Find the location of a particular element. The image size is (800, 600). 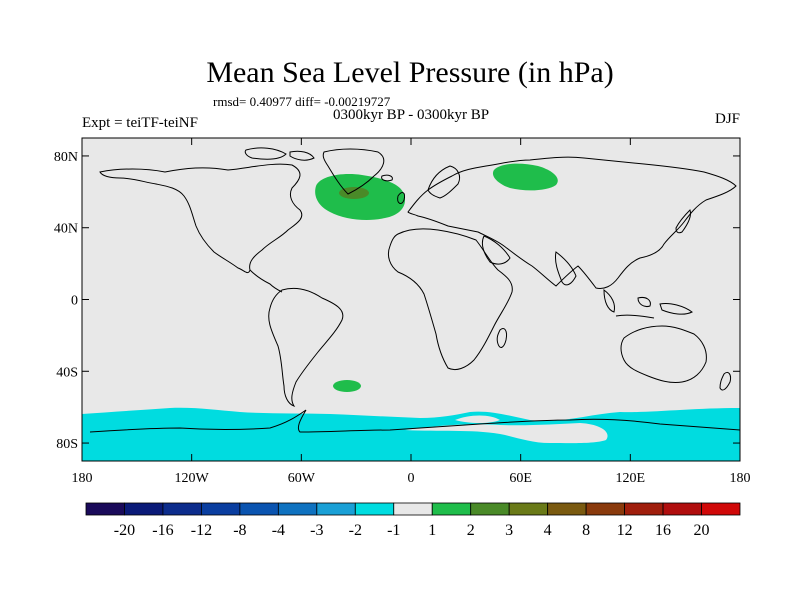

colorbar-label: 4 is located at coordinates (548, 530).